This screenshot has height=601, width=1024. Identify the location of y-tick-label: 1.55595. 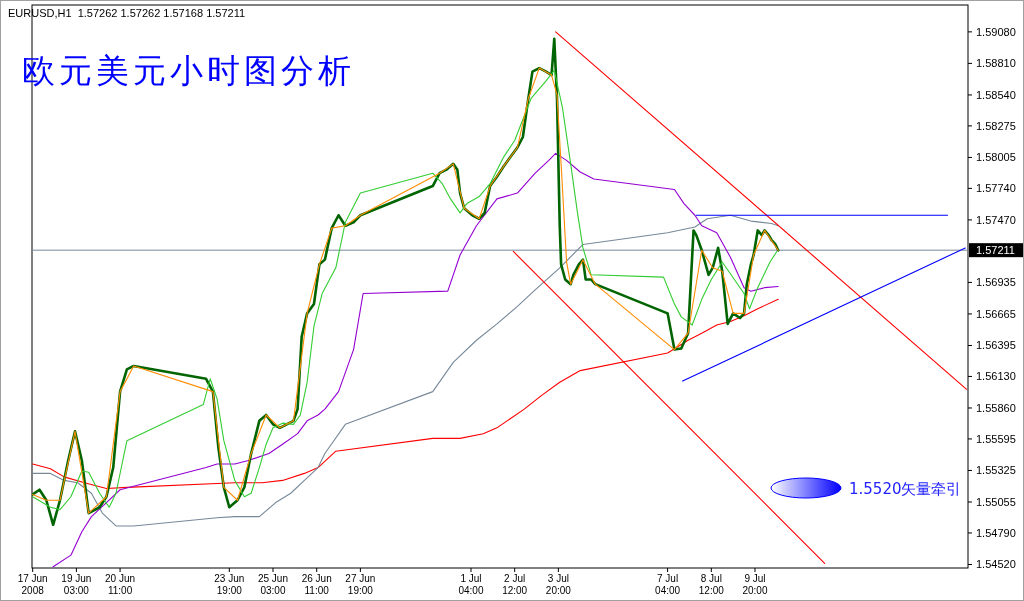
(996, 438).